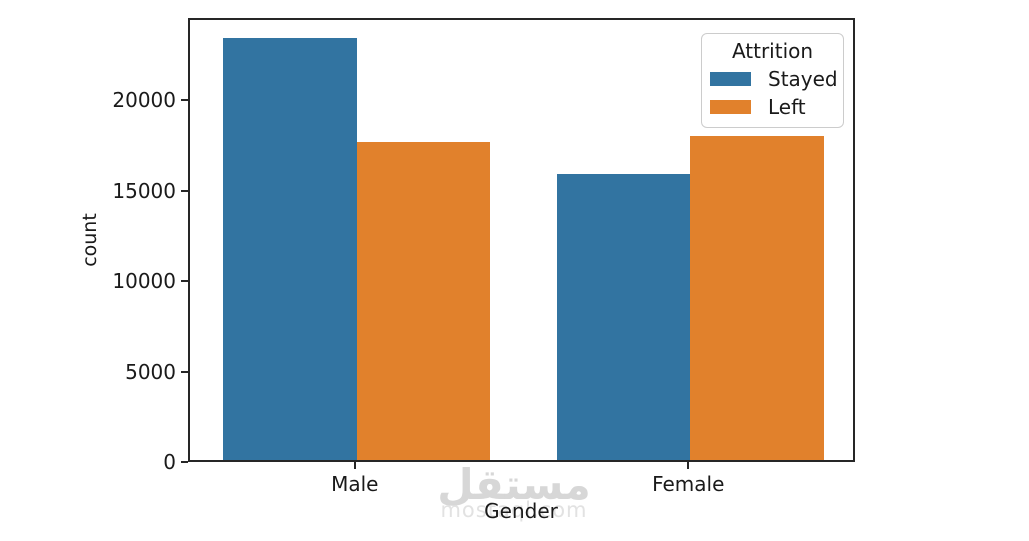  I want to click on legend-entry-left: Left, so click(772, 107).